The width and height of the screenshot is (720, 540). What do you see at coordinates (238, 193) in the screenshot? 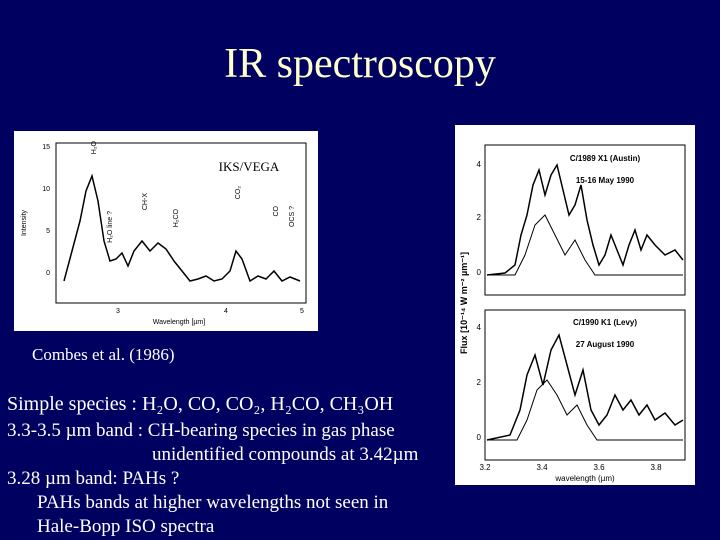
I see `annotation: CO₂` at bounding box center [238, 193].